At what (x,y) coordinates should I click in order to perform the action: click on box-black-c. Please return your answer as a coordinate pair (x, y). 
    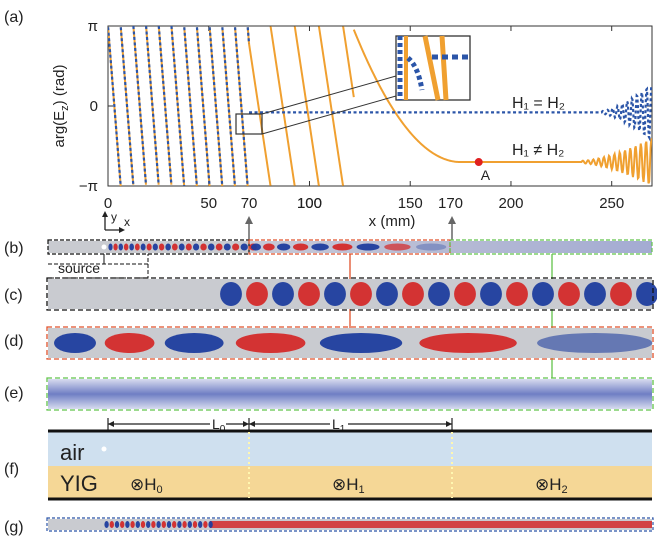
    Looking at the image, I should click on (350, 294).